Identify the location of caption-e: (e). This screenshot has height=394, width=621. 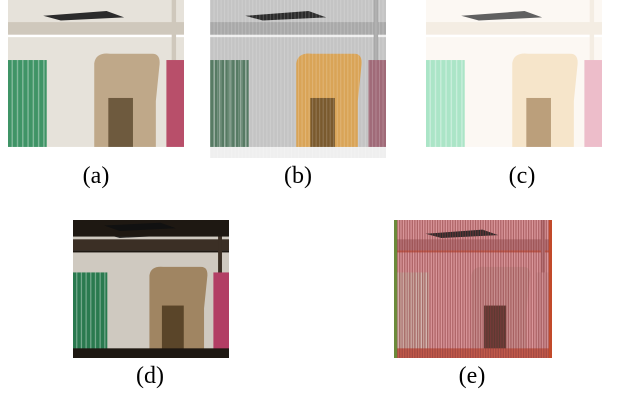
(472, 376).